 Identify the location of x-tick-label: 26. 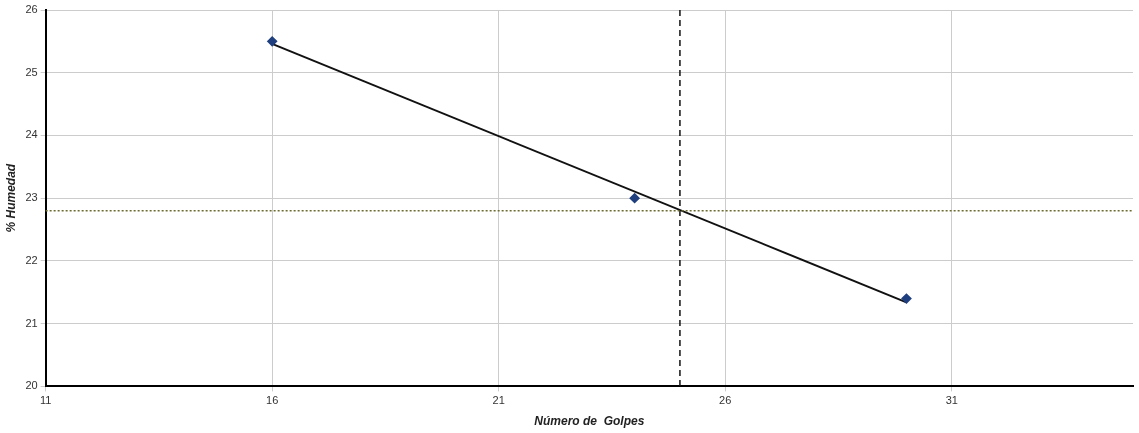
(725, 400).